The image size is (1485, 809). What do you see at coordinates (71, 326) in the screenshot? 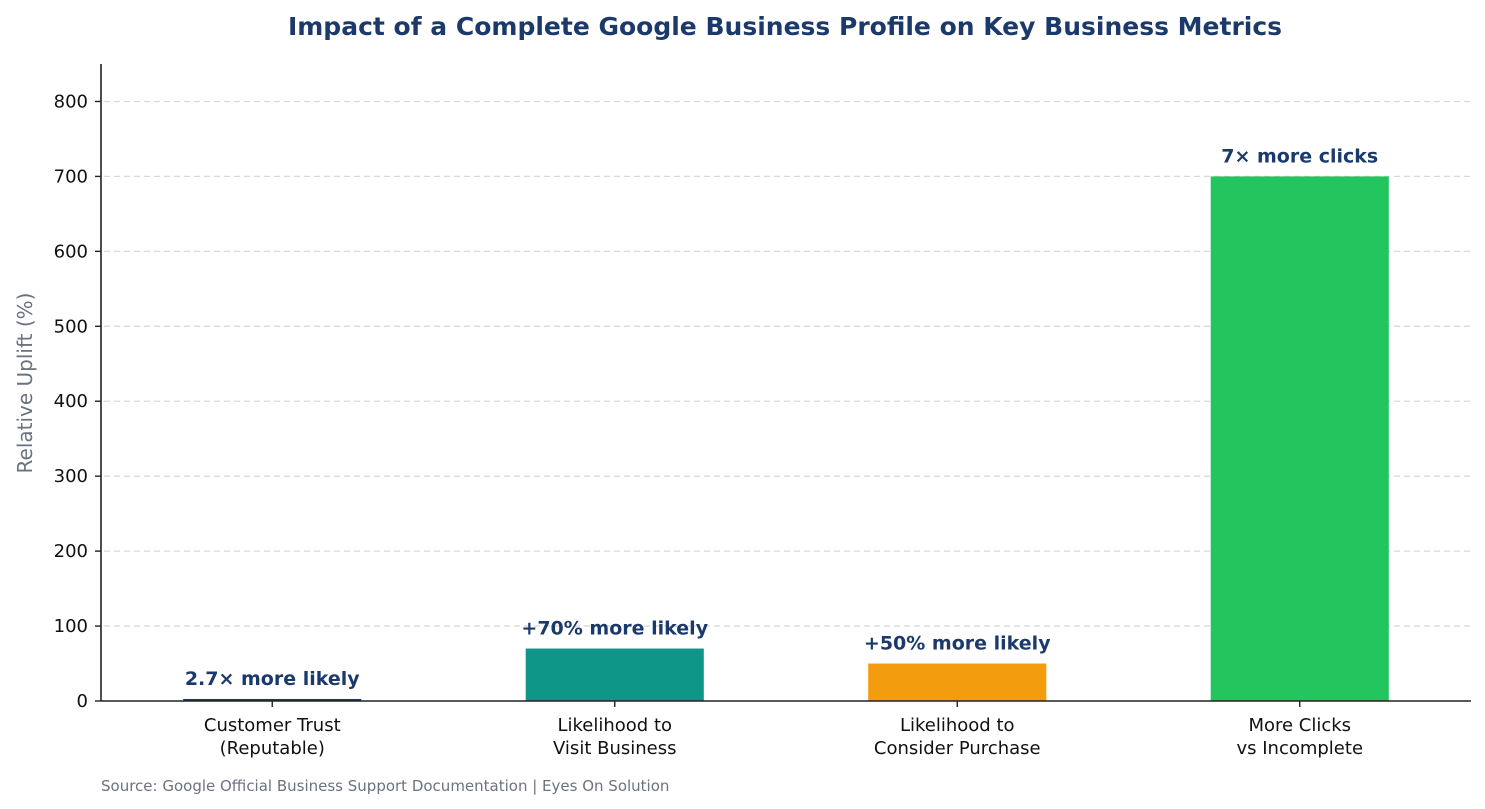
I see `y-tick-label: 500` at bounding box center [71, 326].